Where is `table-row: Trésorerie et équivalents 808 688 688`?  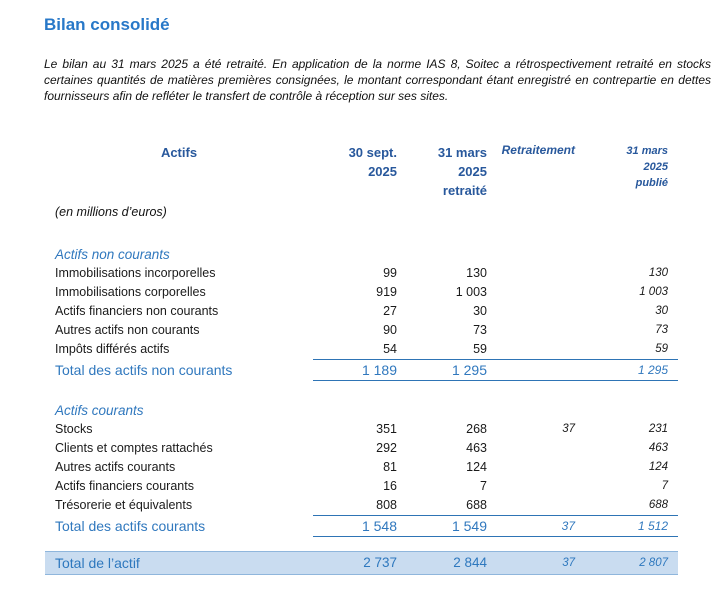
table-row: Trésorerie et équivalents 808 688 688 is located at coordinates (361, 505).